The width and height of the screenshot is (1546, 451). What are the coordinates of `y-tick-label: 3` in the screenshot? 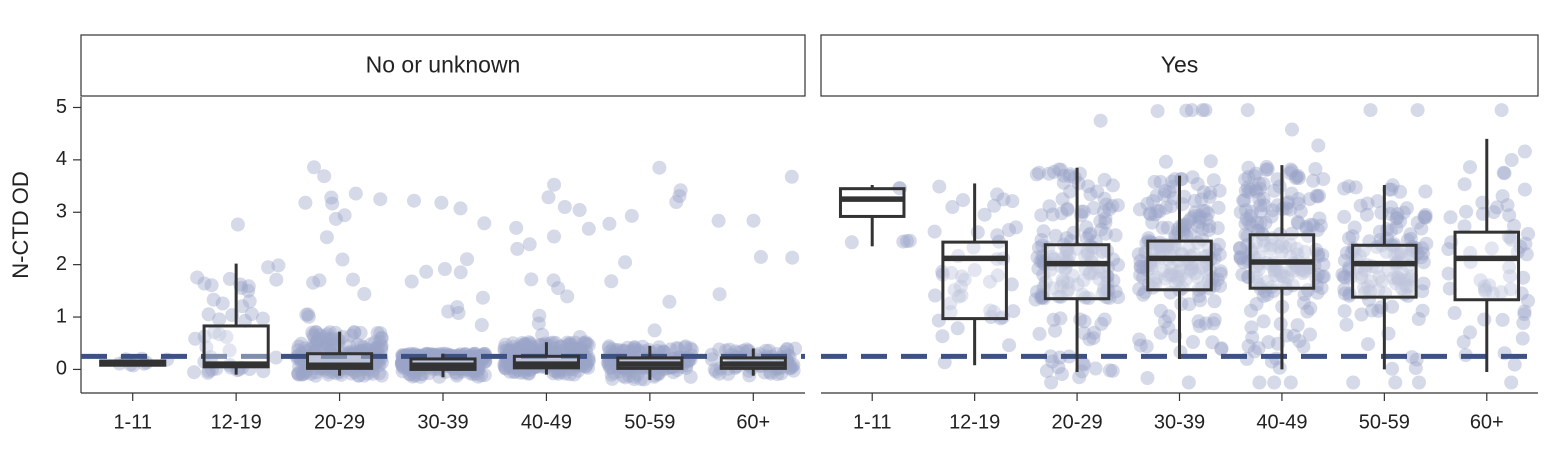 It's located at (61, 212).